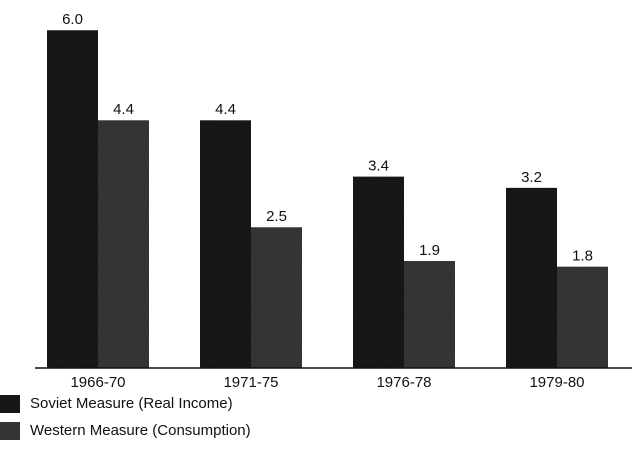 The image size is (642, 470). I want to click on value-label: 6.0, so click(72, 19).